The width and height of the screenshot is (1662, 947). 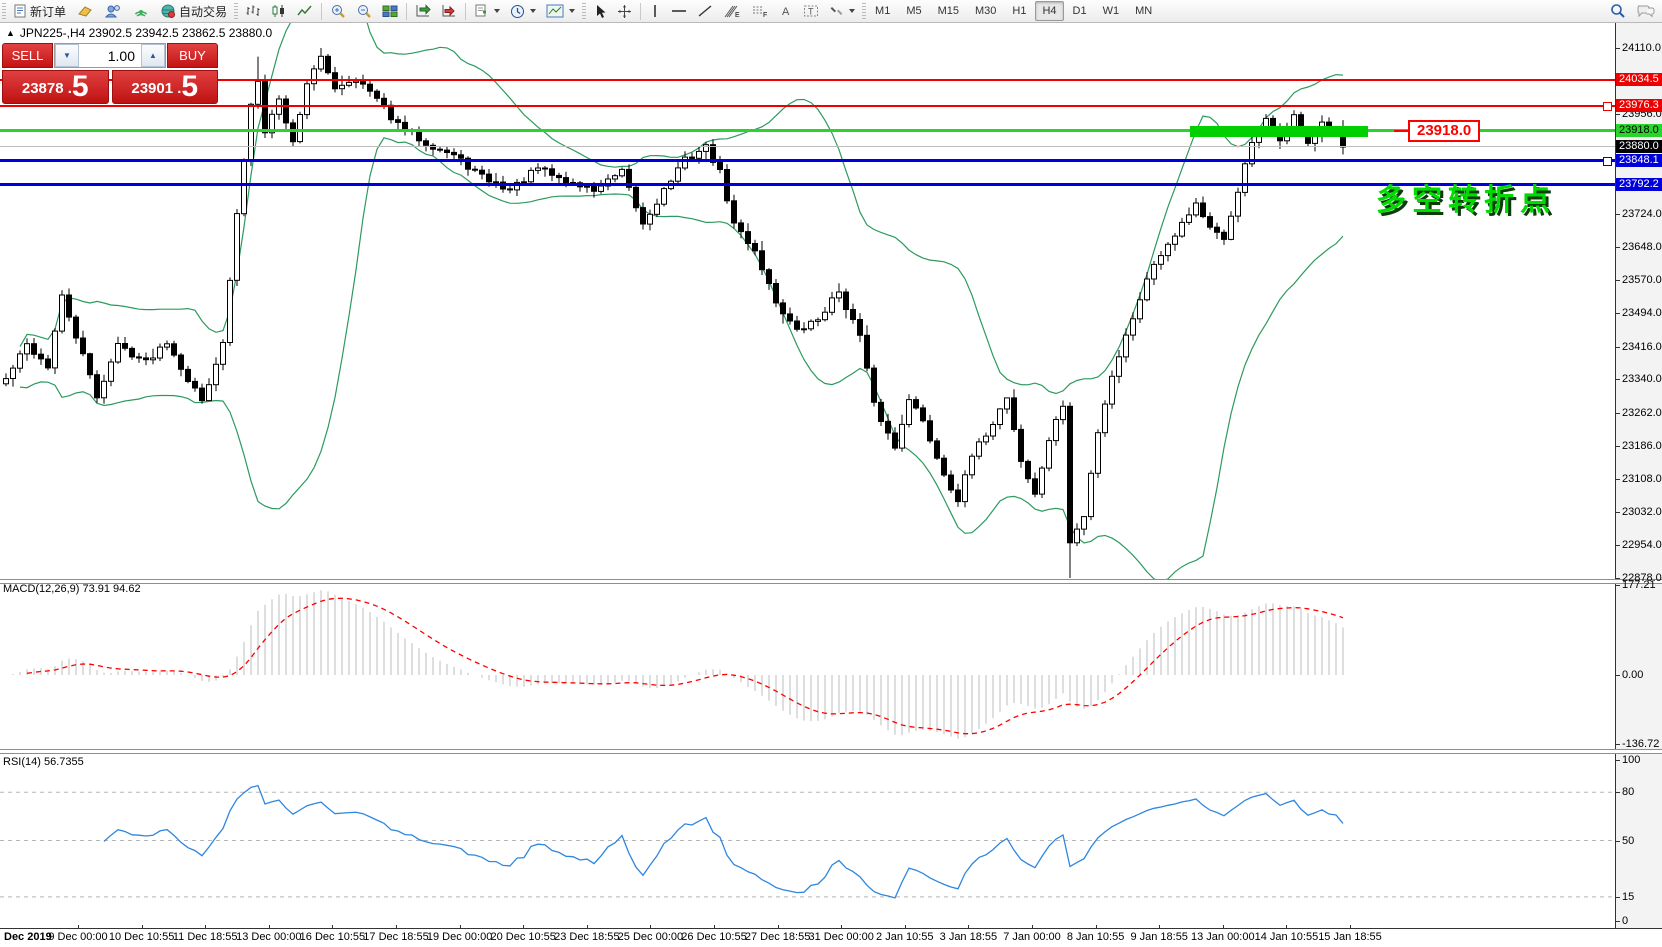 What do you see at coordinates (732, 11) in the screenshot?
I see `fibonacci-expansion-button: E` at bounding box center [732, 11].